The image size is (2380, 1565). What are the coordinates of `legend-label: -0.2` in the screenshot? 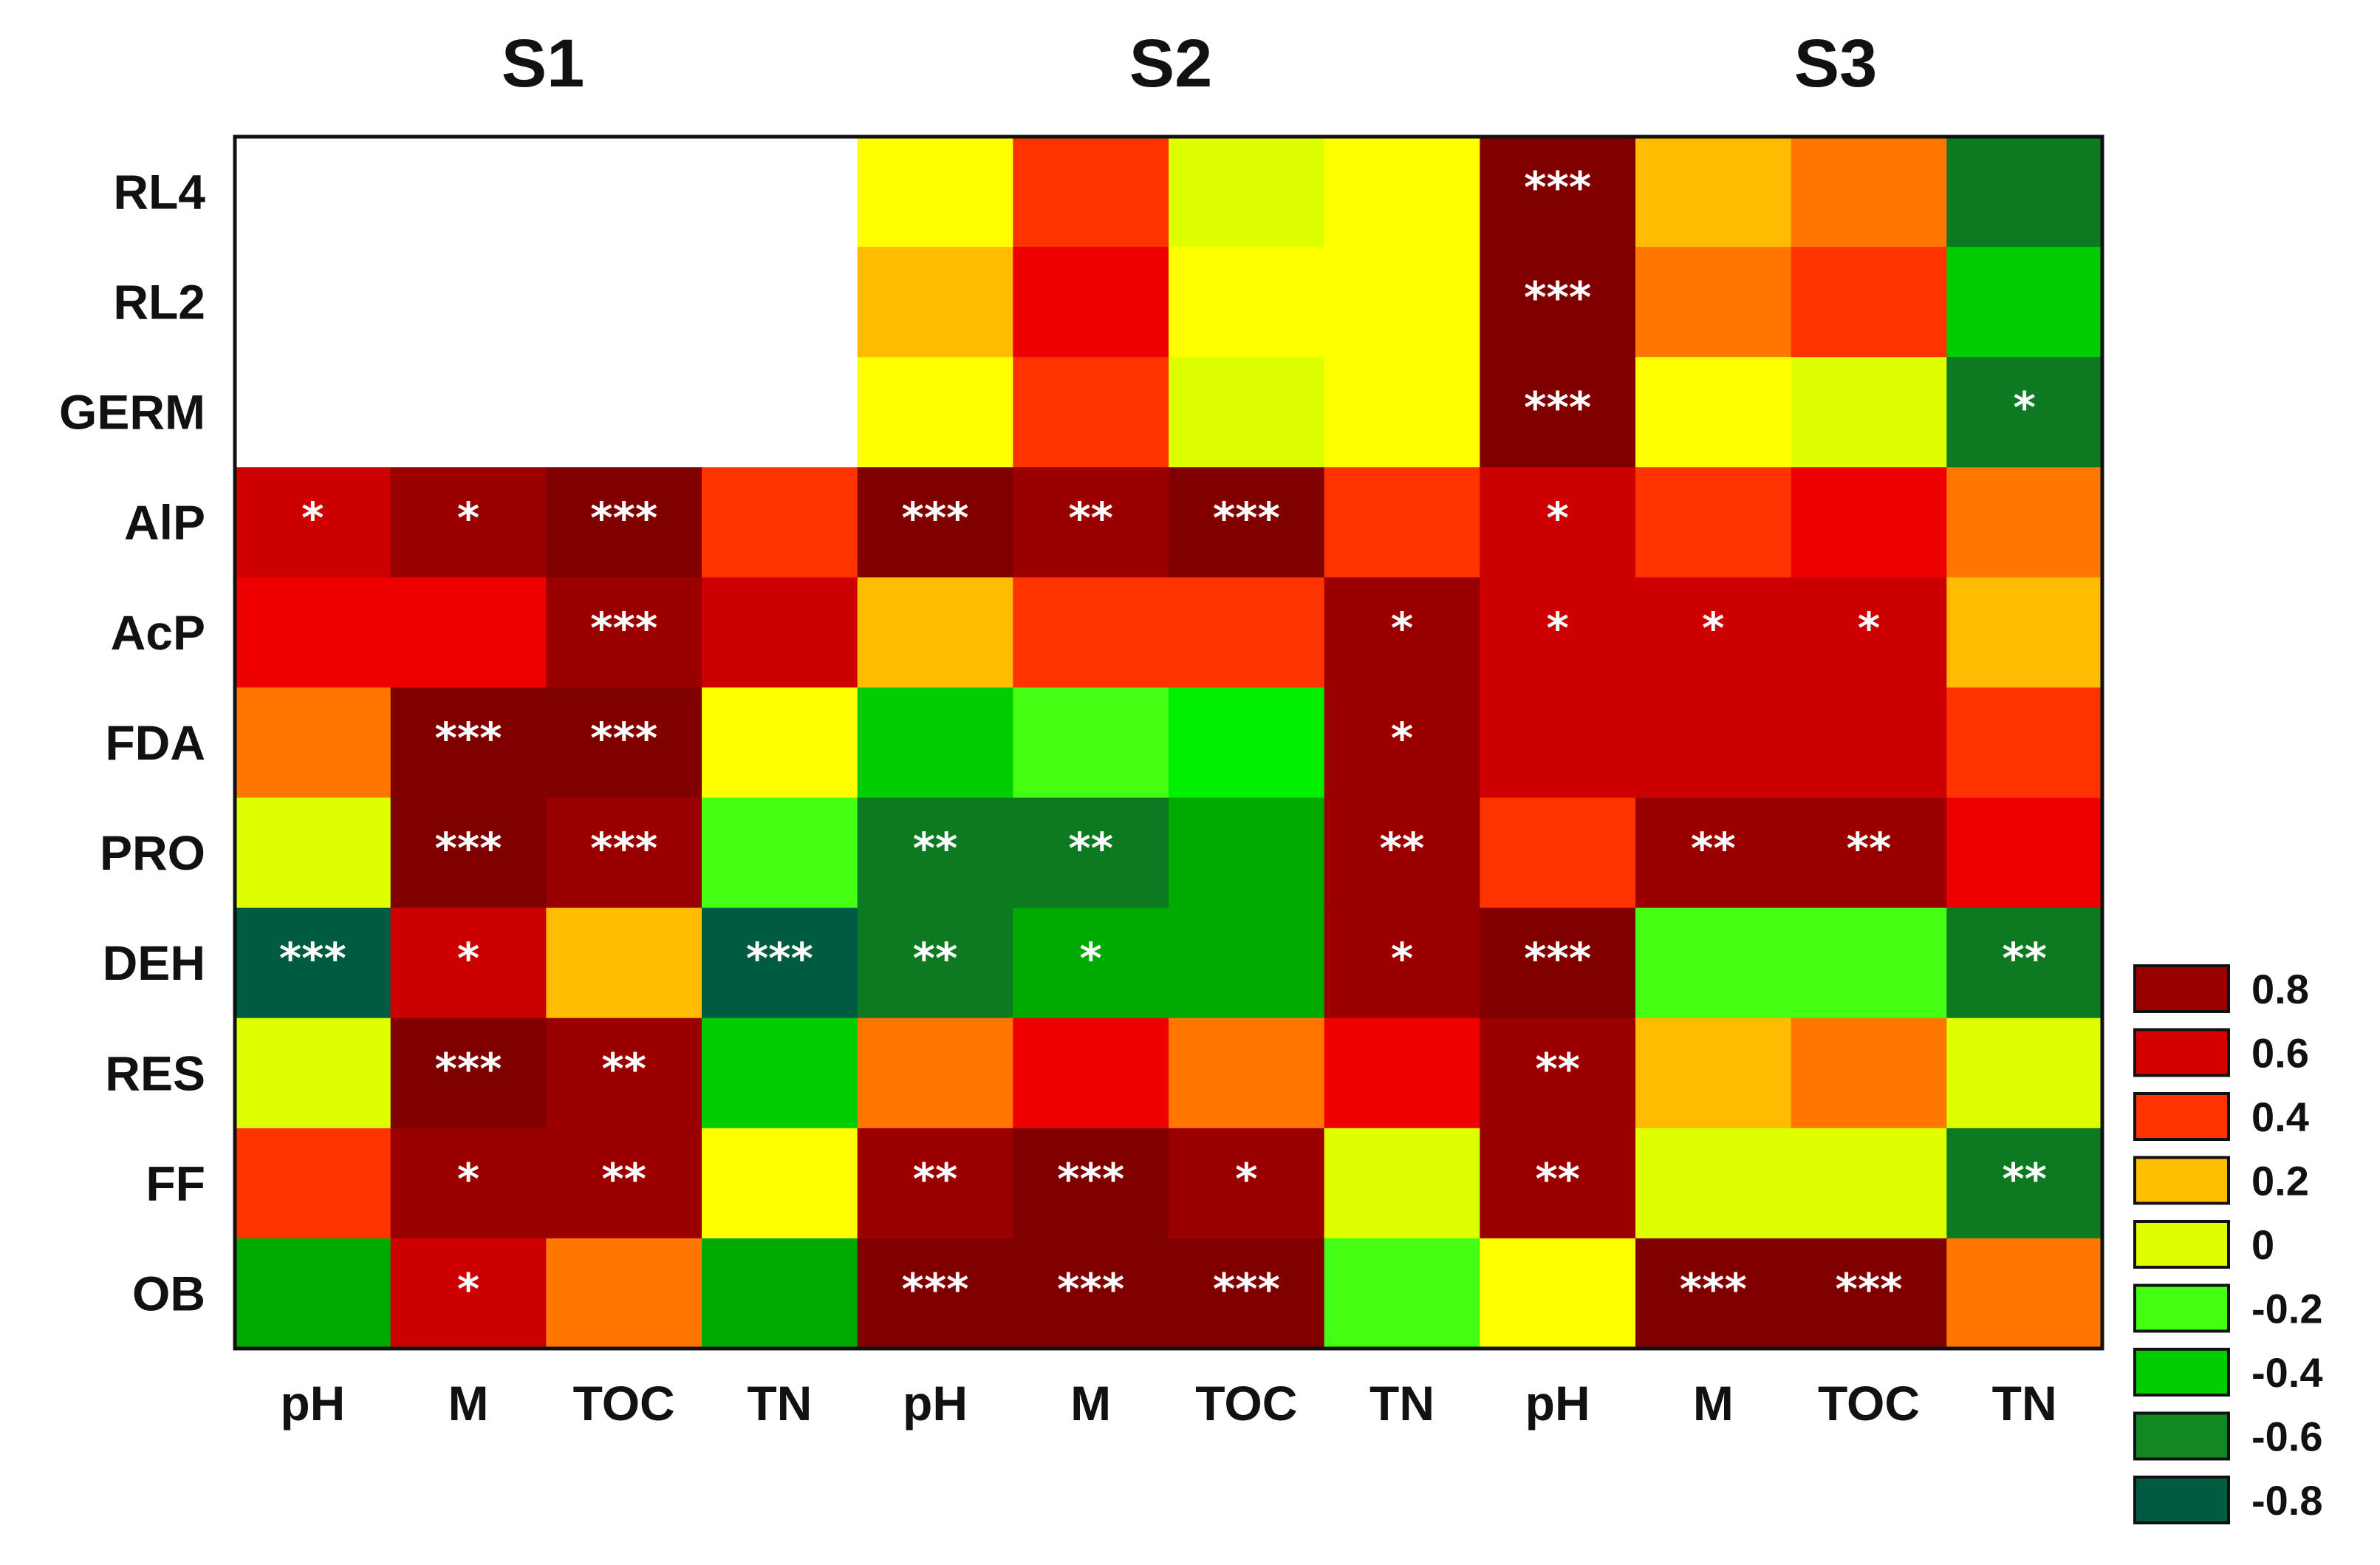 It's located at (2287, 1309).